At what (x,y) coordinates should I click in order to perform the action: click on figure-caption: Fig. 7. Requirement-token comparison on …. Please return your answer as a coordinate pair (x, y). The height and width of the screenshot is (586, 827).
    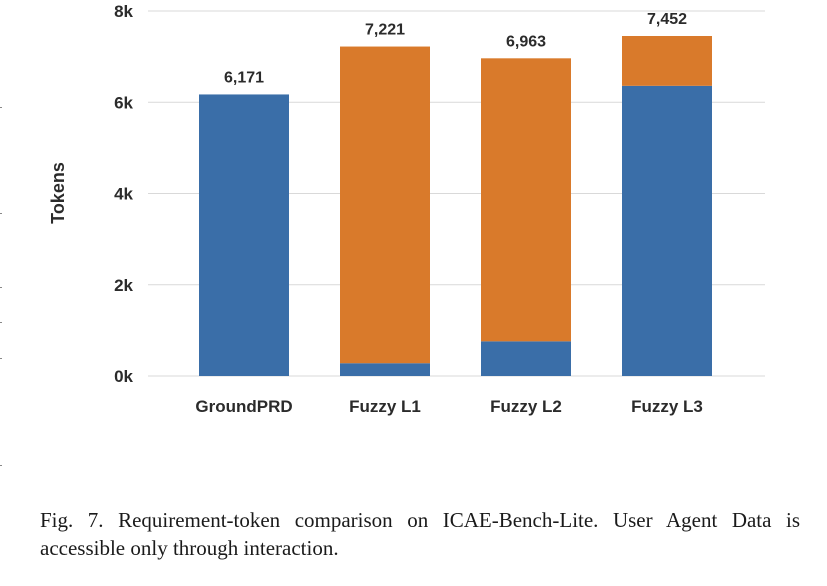
    Looking at the image, I should click on (420, 534).